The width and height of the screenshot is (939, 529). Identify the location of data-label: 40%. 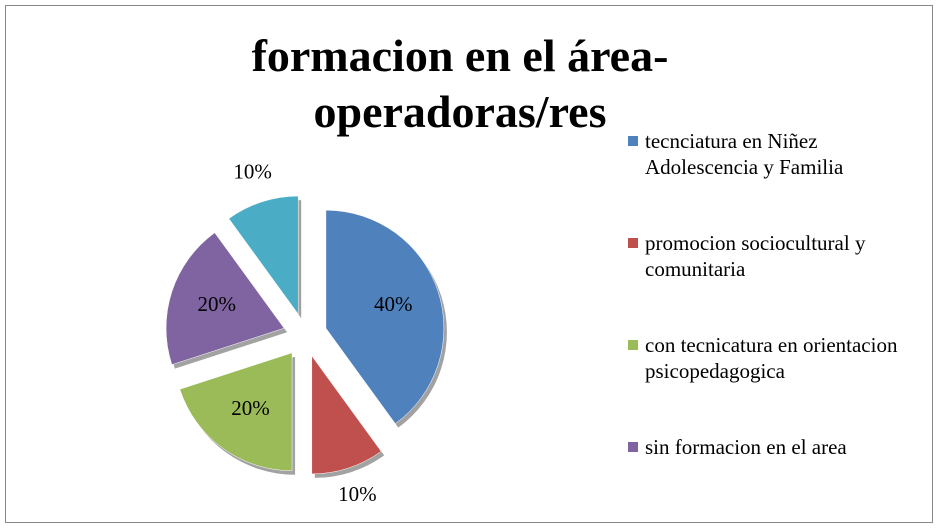
(393, 304).